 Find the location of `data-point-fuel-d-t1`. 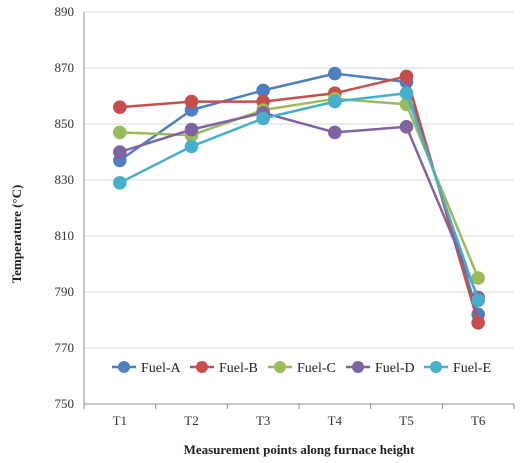

data-point-fuel-d-t1 is located at coordinates (120, 152).